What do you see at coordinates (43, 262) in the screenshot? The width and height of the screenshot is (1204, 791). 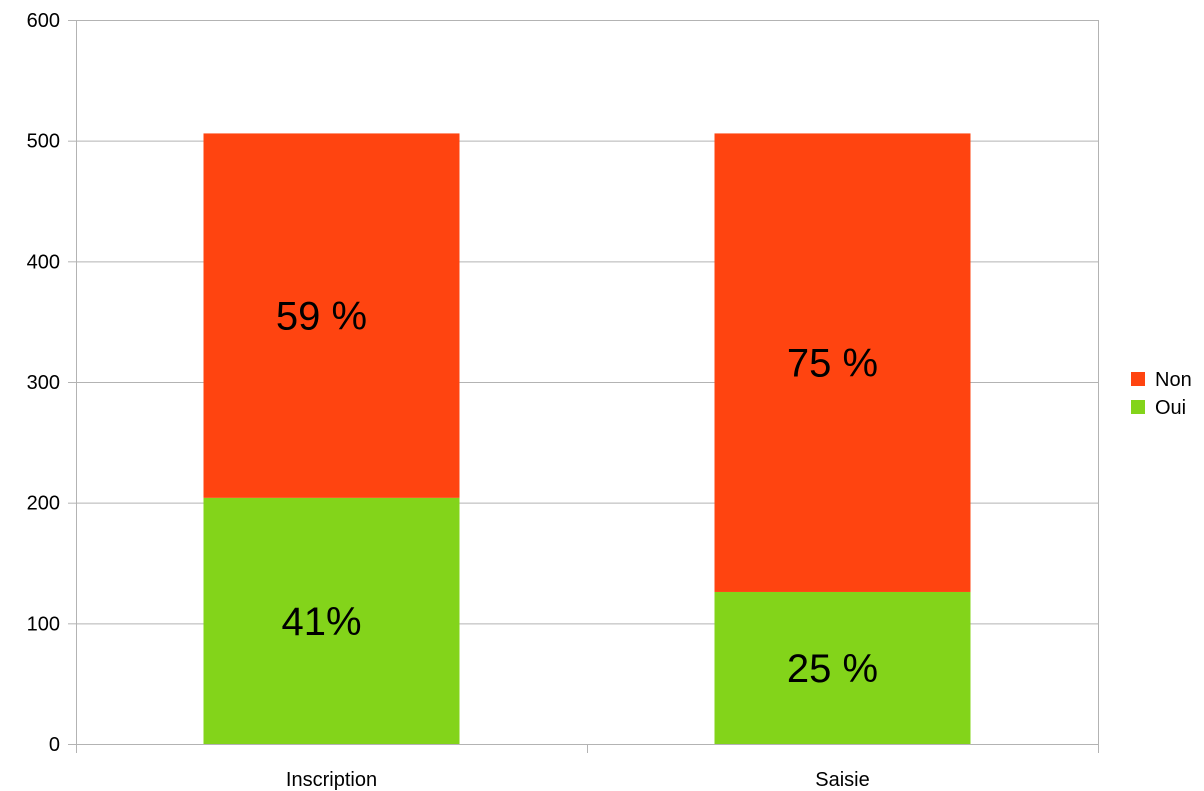 I see `y-tick-label: 400` at bounding box center [43, 262].